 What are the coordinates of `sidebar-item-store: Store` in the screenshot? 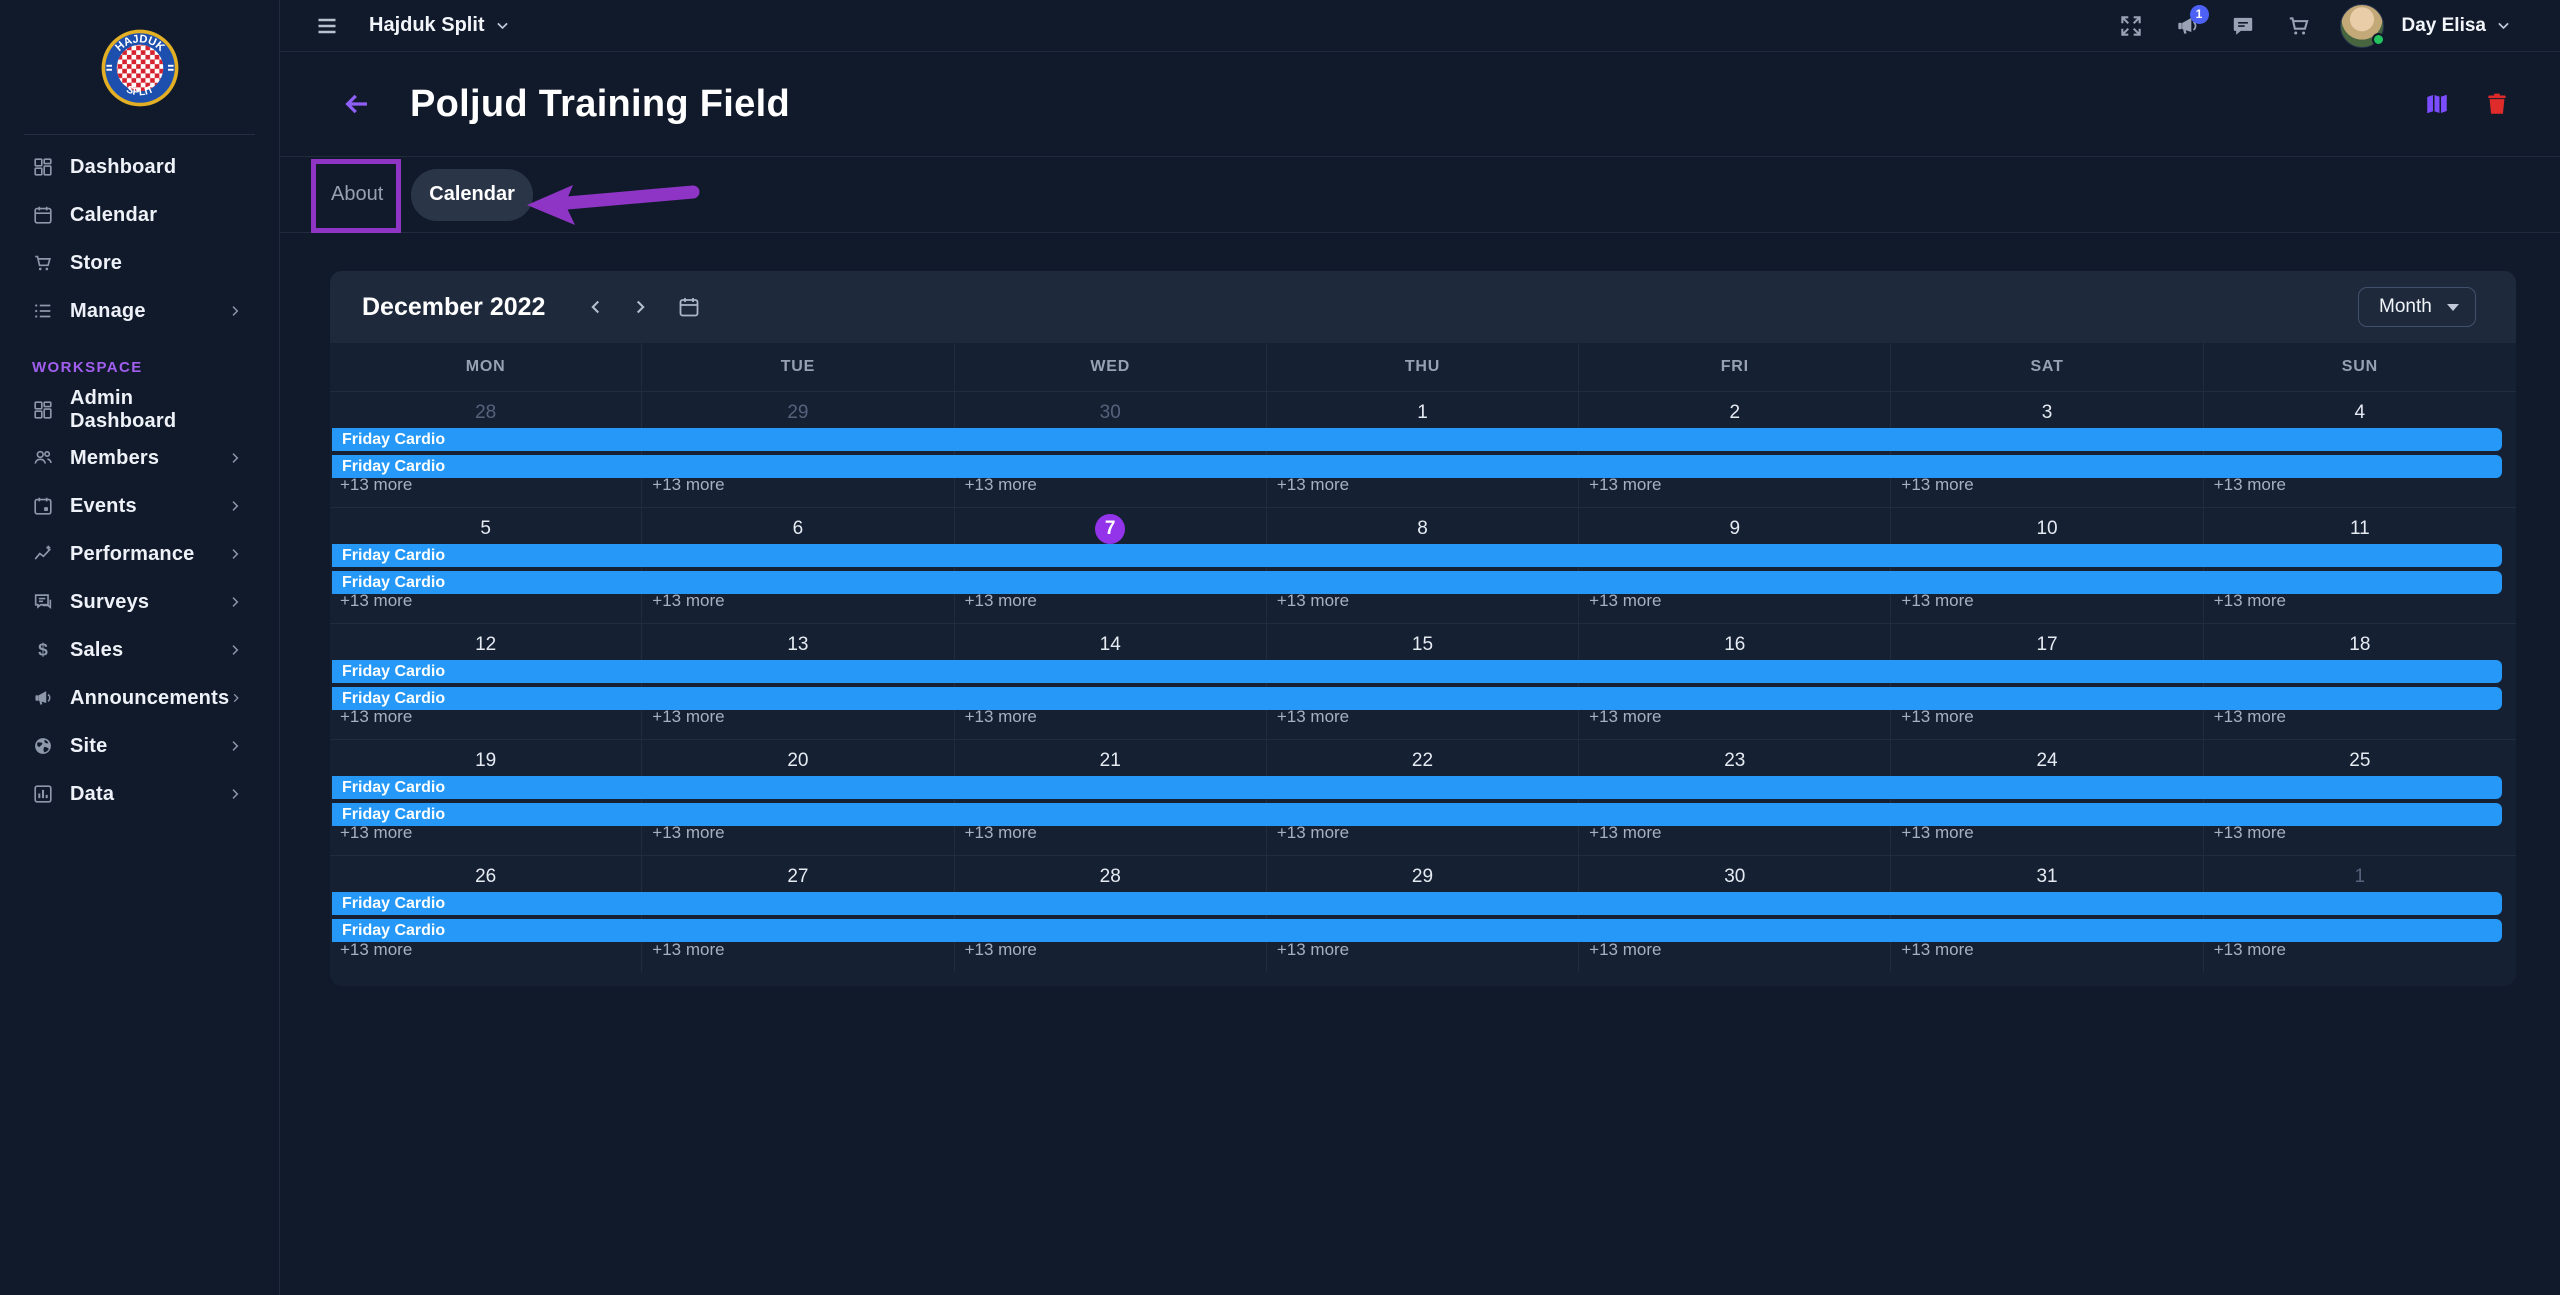 It's located at (139, 263).